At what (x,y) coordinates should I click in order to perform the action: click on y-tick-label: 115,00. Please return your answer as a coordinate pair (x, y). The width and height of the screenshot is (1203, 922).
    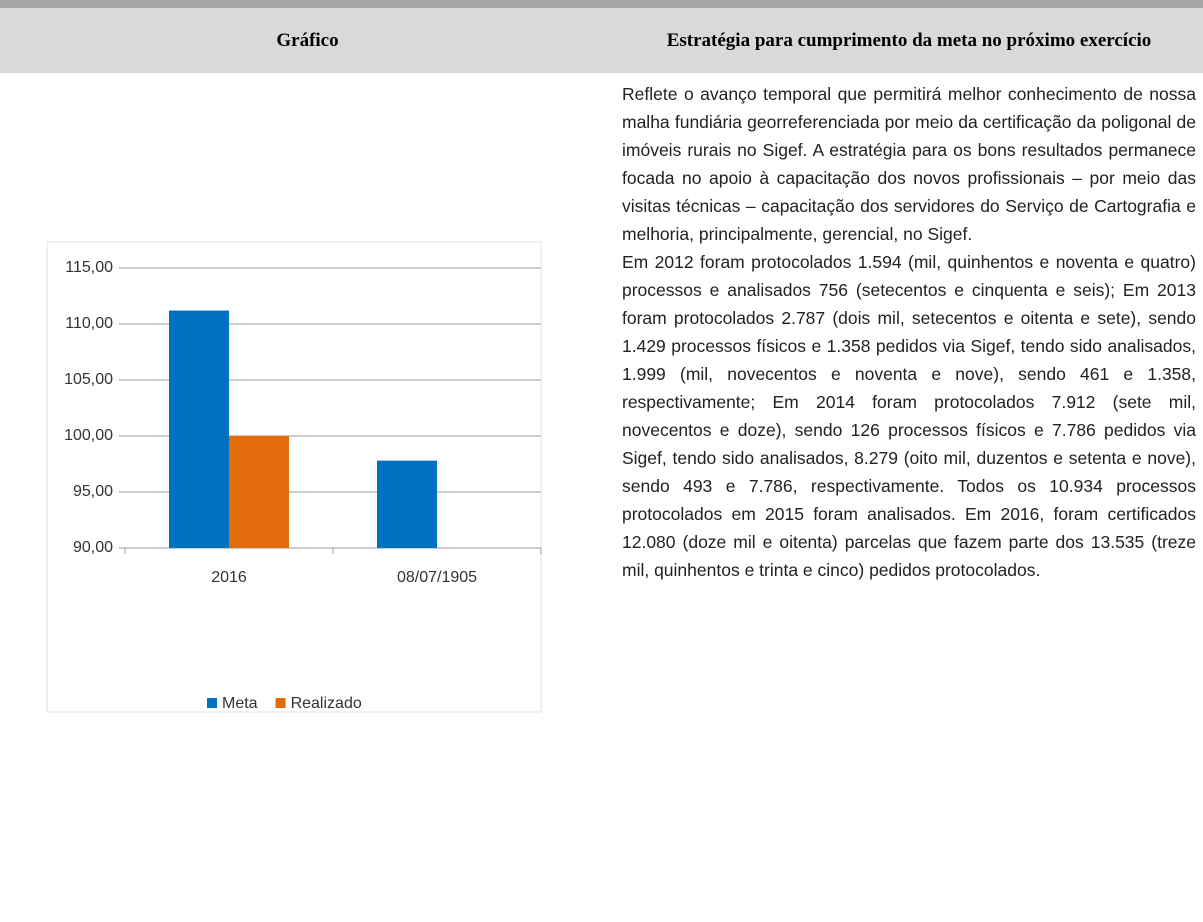
    Looking at the image, I should click on (89, 267).